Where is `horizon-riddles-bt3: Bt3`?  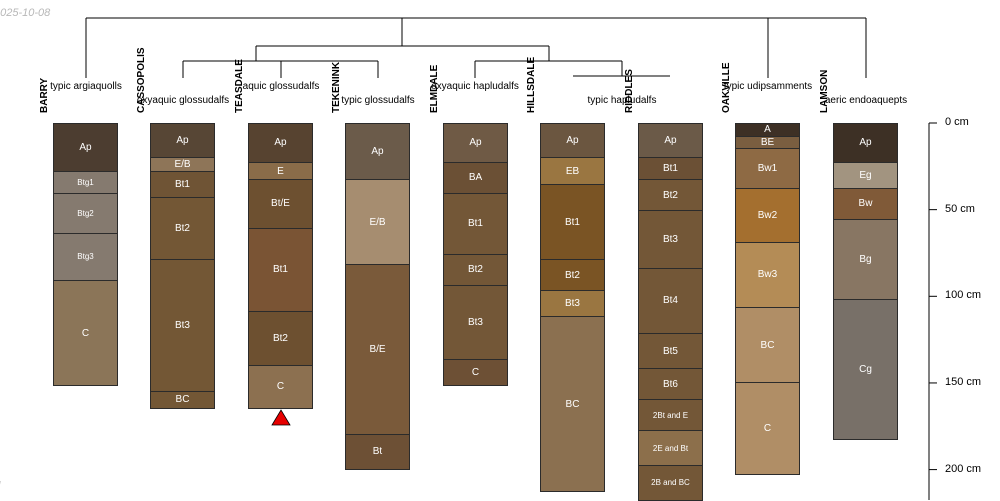
horizon-riddles-bt3: Bt3 is located at coordinates (670, 239).